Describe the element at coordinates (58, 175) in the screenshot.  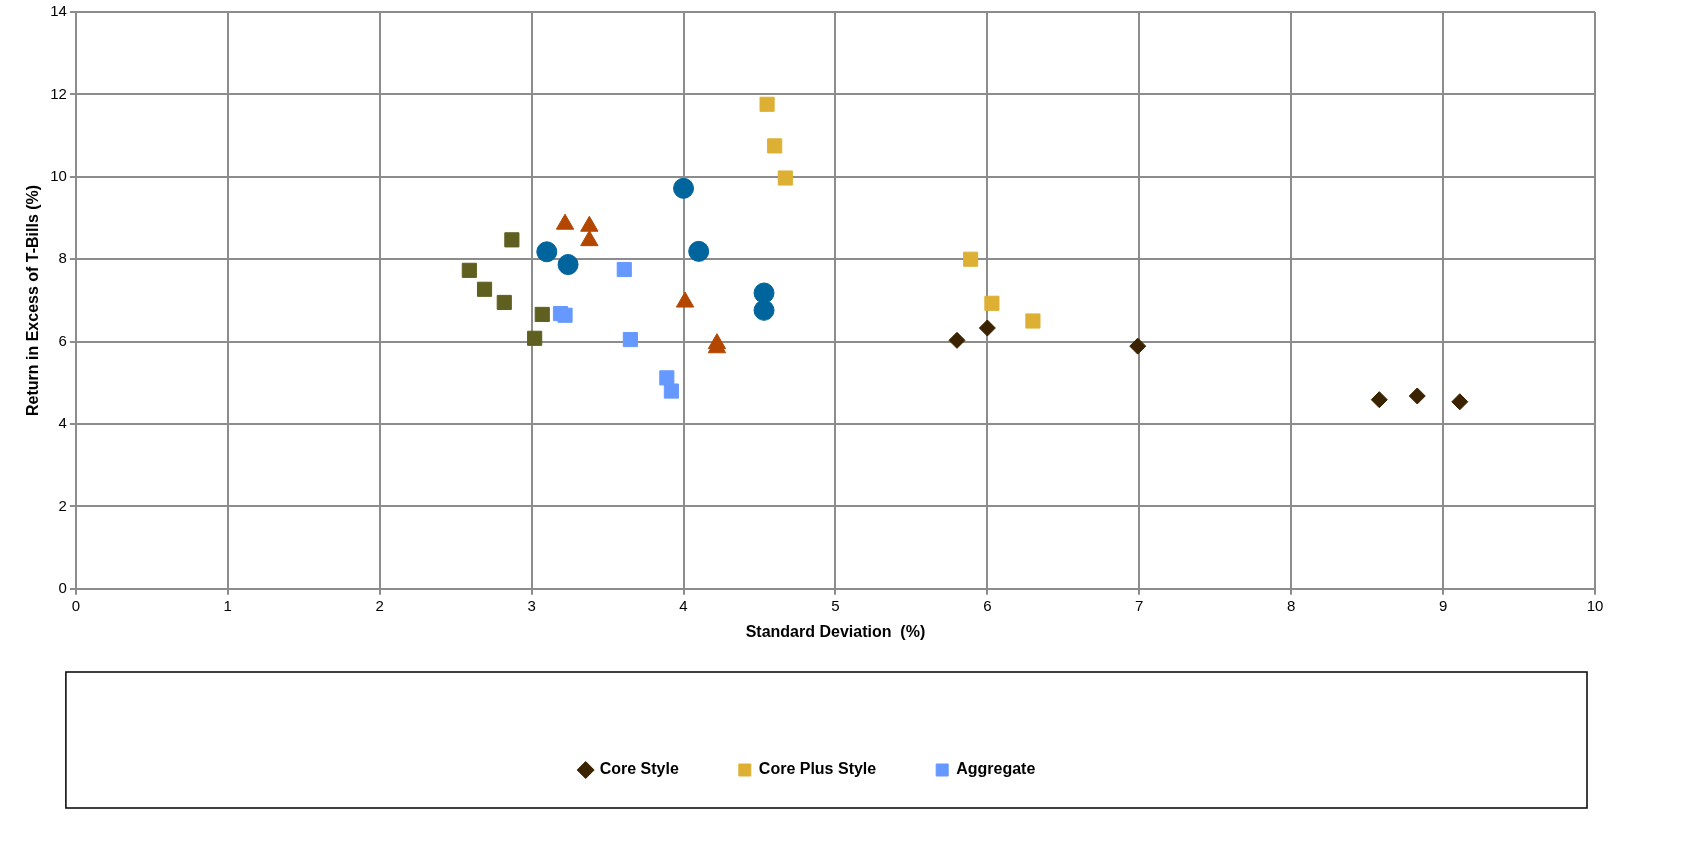
I see `y-tick-label: 10` at that location.